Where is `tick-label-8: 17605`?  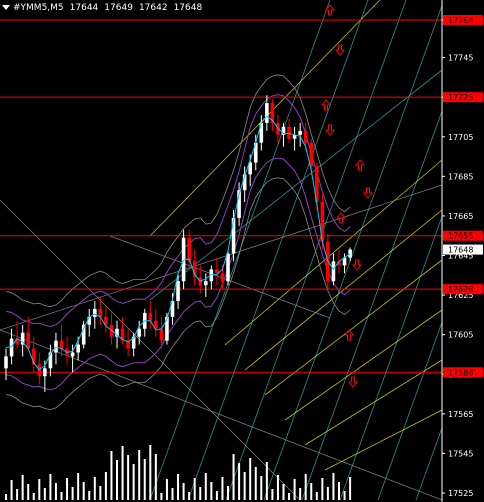
tick-label-8: 17605 is located at coordinates (460, 335).